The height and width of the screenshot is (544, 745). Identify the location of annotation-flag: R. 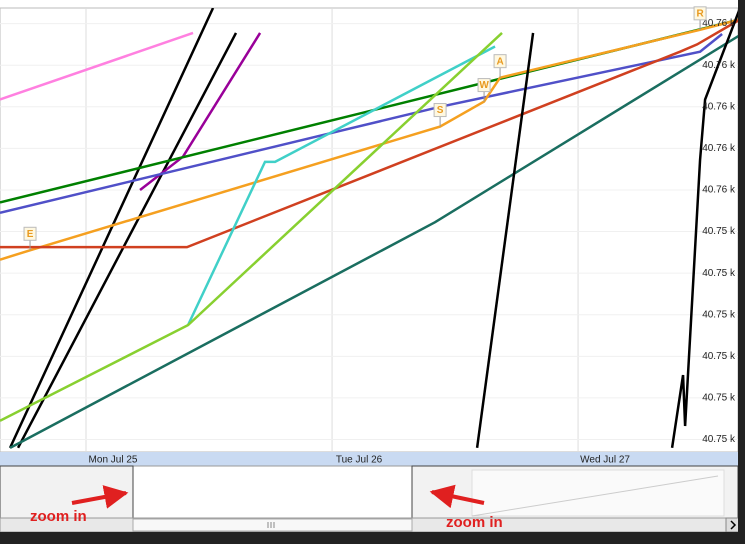
(700, 18).